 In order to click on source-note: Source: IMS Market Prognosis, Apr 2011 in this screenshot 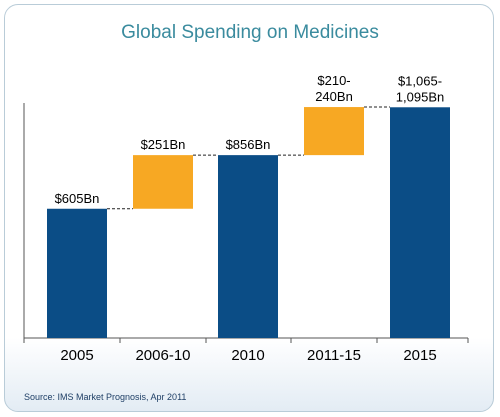, I will do `click(105, 397)`.